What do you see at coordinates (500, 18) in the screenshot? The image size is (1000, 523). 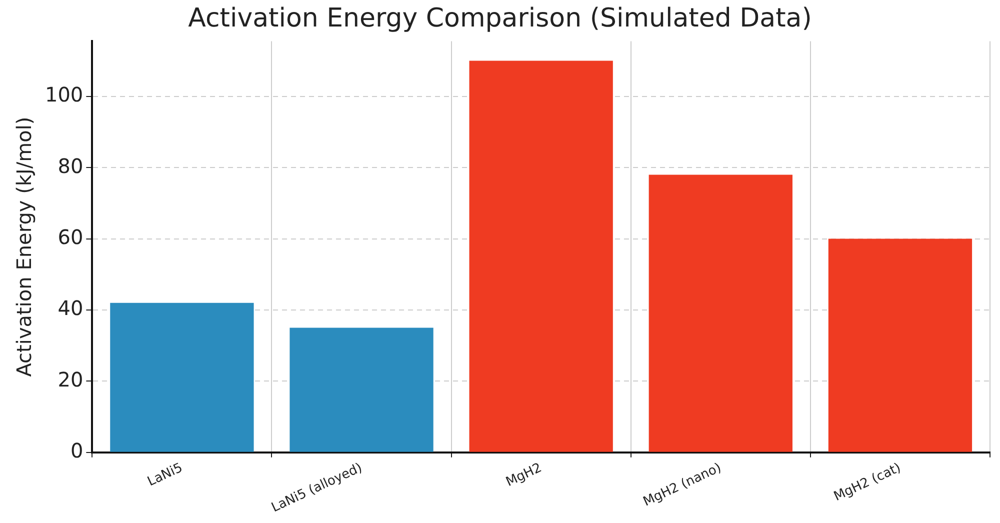 I see `chart-title: Activation Energy Comparison (Simulated Data)` at bounding box center [500, 18].